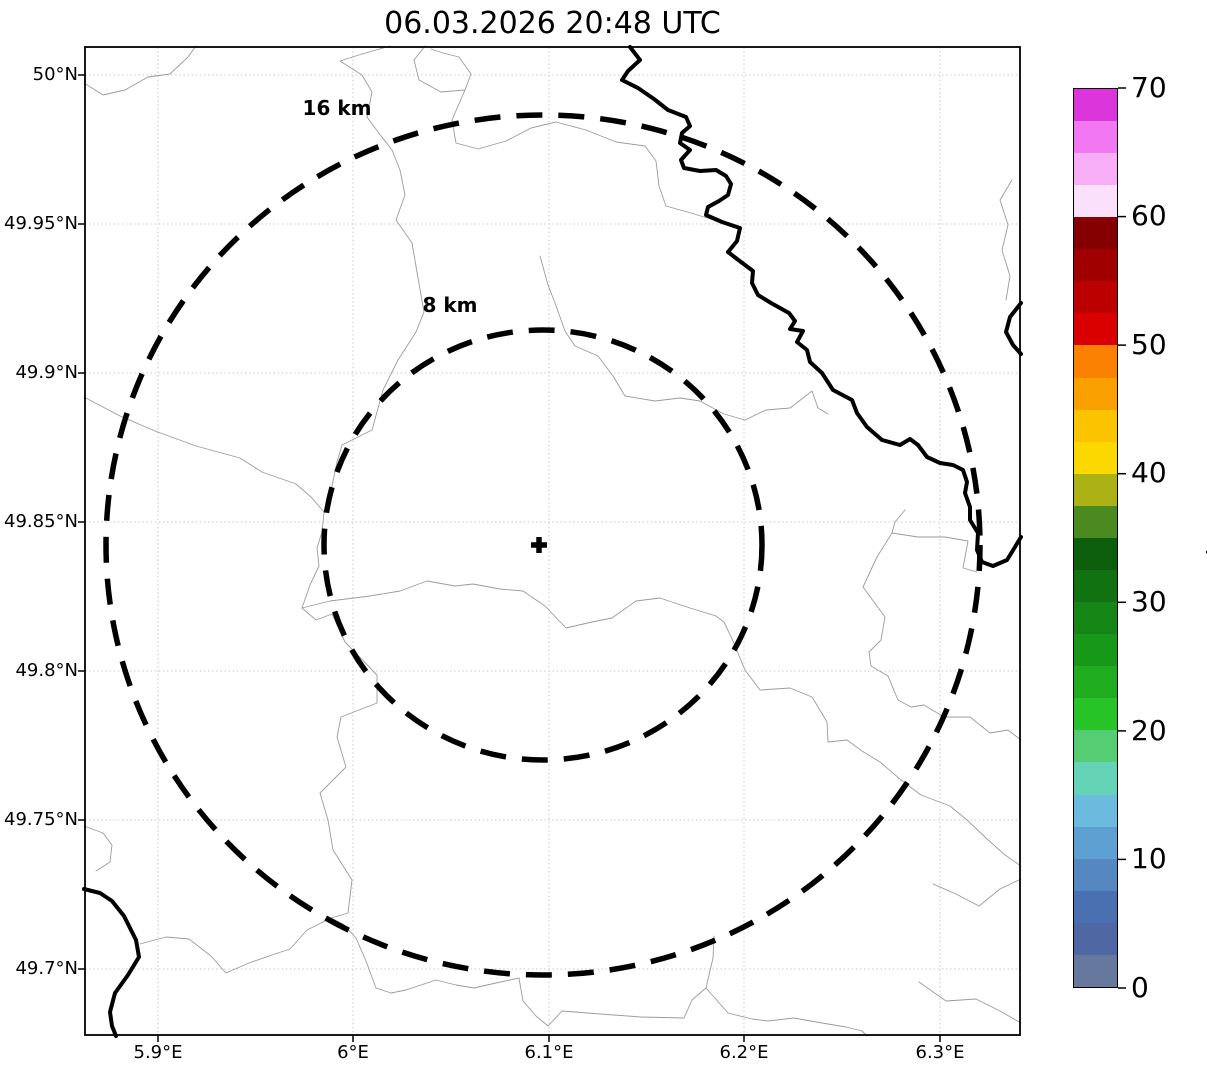 The height and width of the screenshot is (1069, 1207). What do you see at coordinates (1149, 215) in the screenshot?
I see `colorbar-tick-label: 60` at bounding box center [1149, 215].